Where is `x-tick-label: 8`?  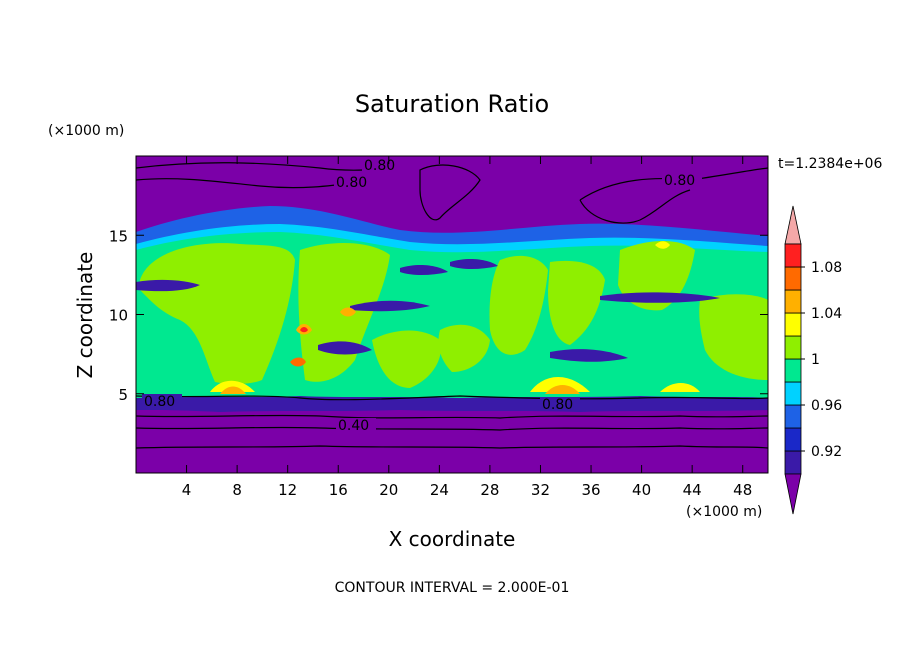
x-tick-label: 8 is located at coordinates (237, 490).